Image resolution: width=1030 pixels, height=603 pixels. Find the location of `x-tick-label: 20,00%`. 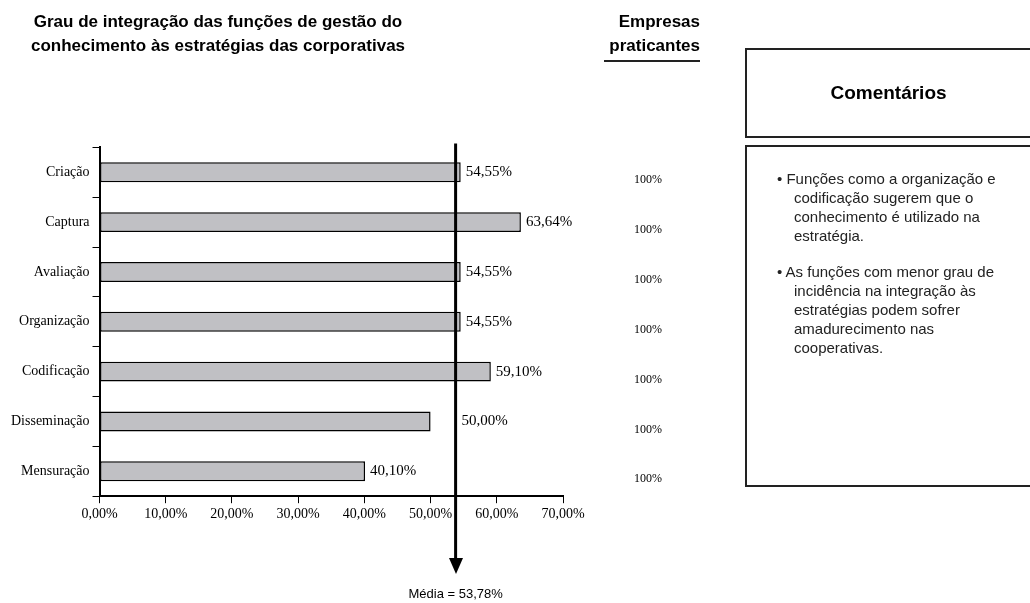

x-tick-label: 20,00% is located at coordinates (232, 514).